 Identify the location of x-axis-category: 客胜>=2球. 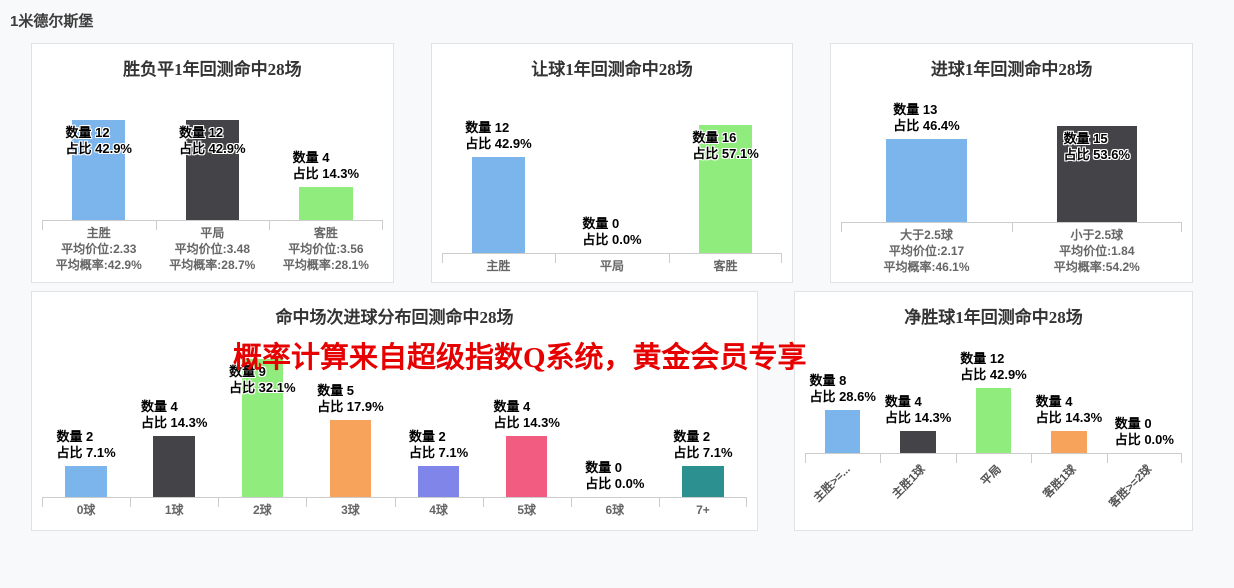
(1144, 492).